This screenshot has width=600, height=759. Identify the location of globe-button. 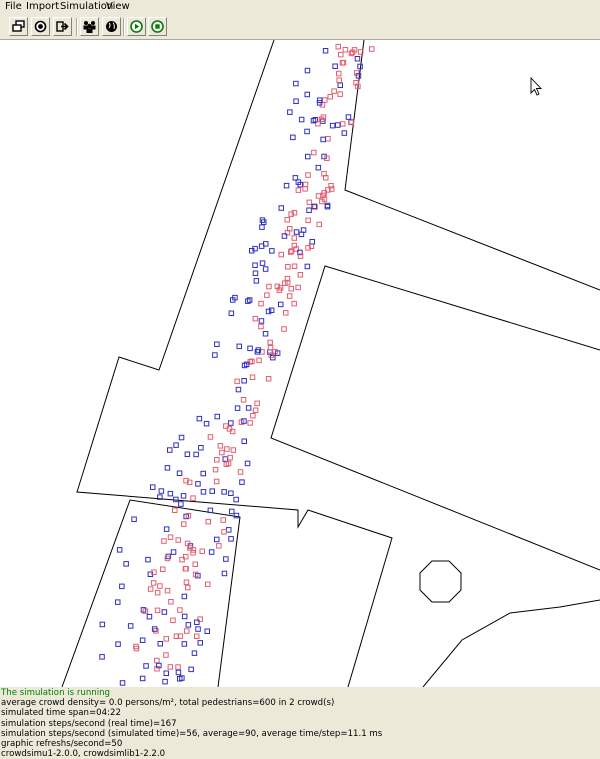
(111, 26).